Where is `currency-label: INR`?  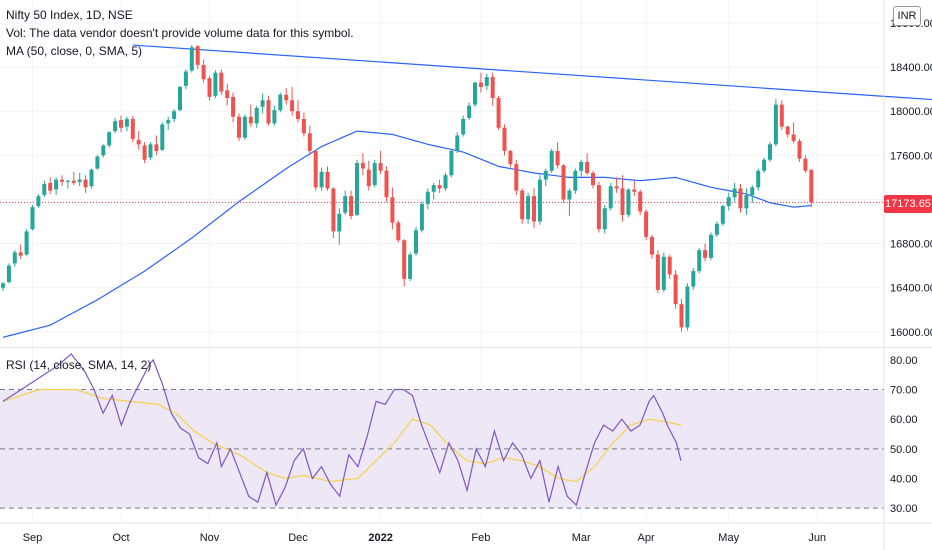 currency-label: INR is located at coordinates (907, 16).